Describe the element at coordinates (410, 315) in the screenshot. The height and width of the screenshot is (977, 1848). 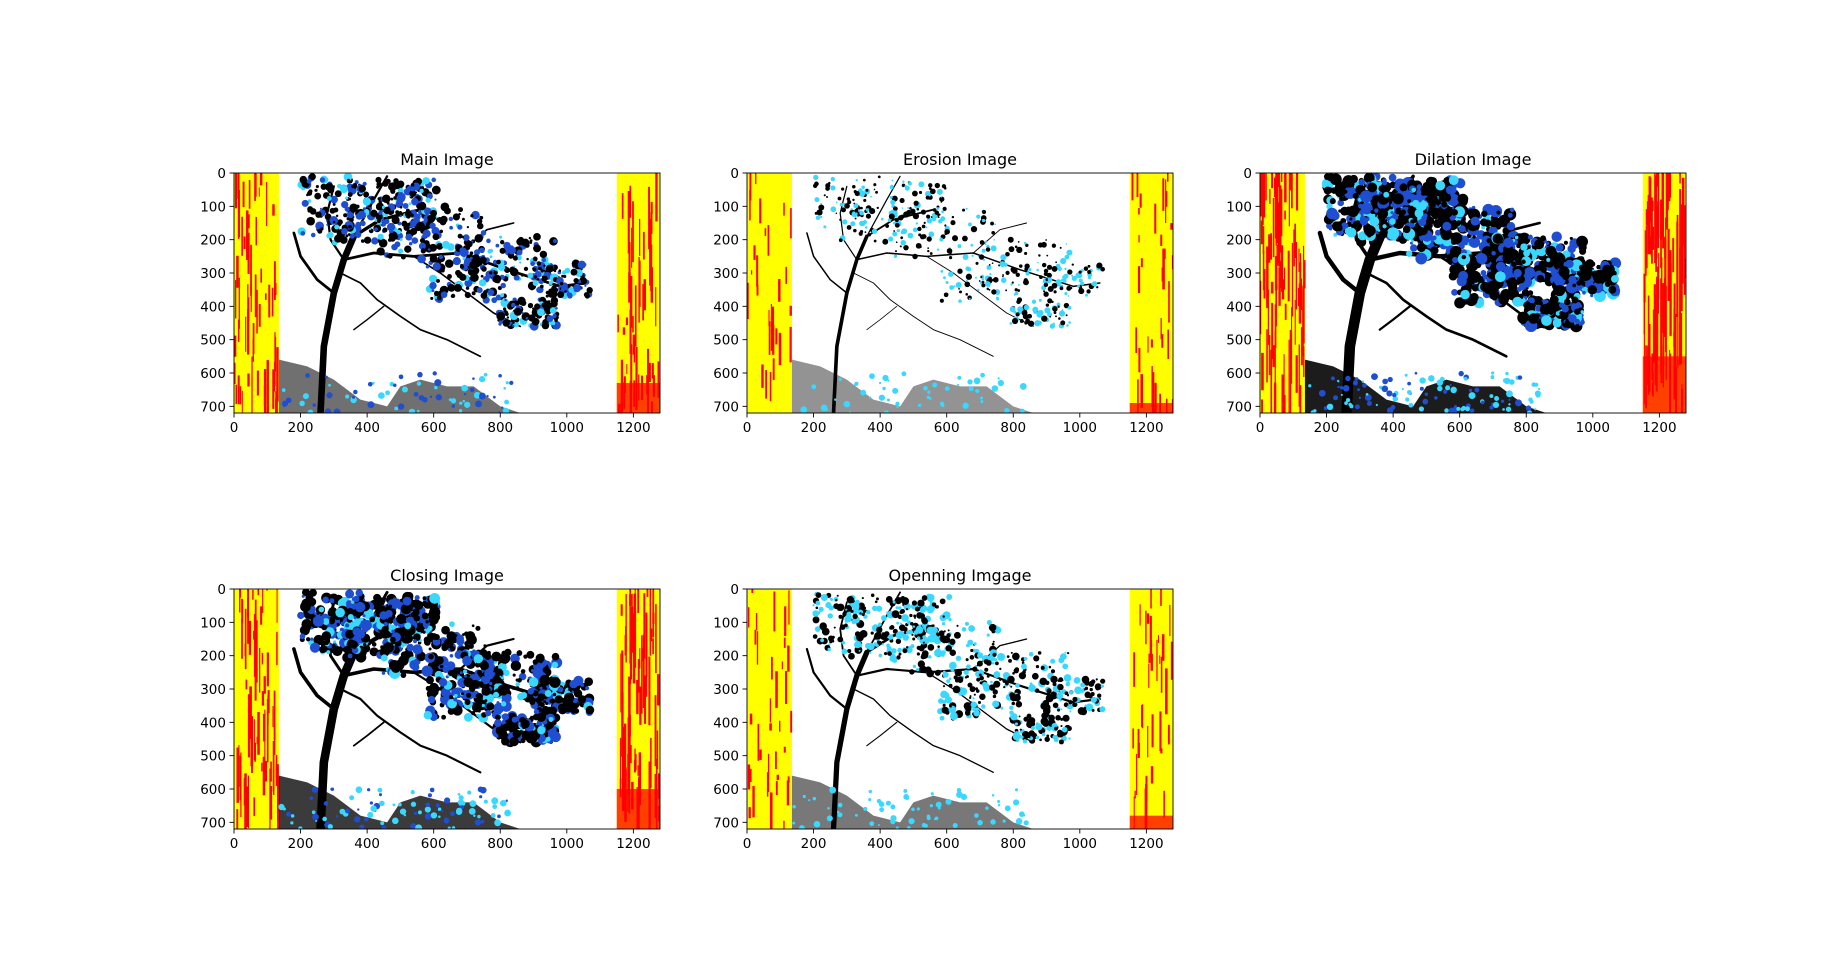
I see `tree-branch` at that location.